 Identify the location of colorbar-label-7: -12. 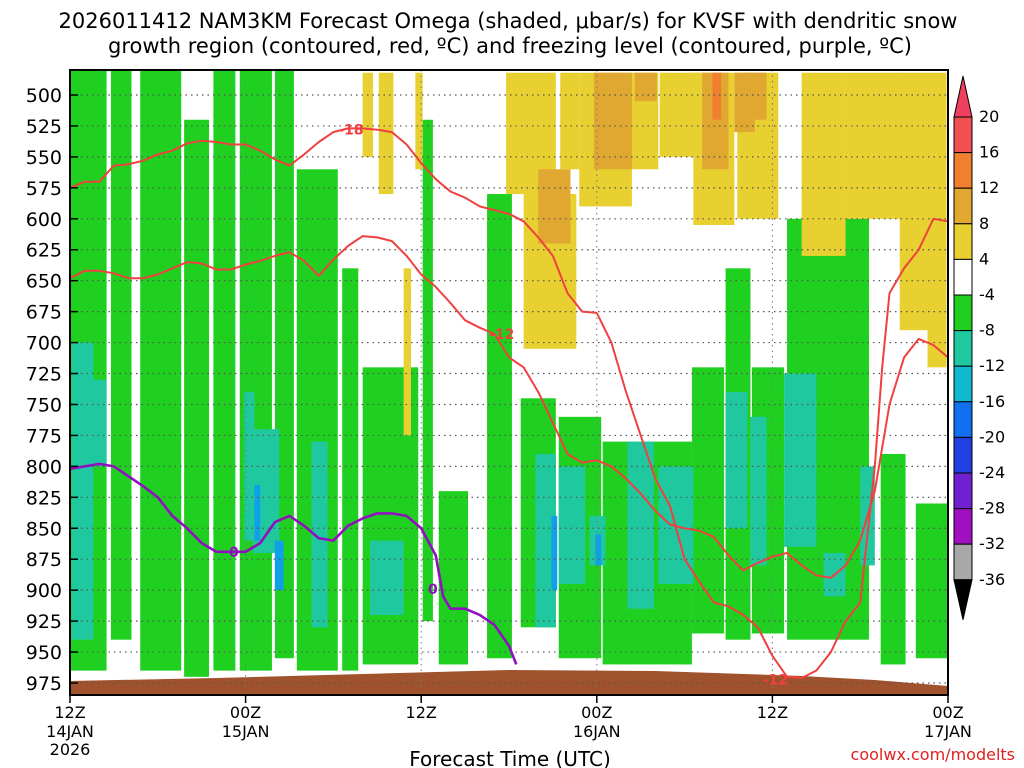
(992, 365).